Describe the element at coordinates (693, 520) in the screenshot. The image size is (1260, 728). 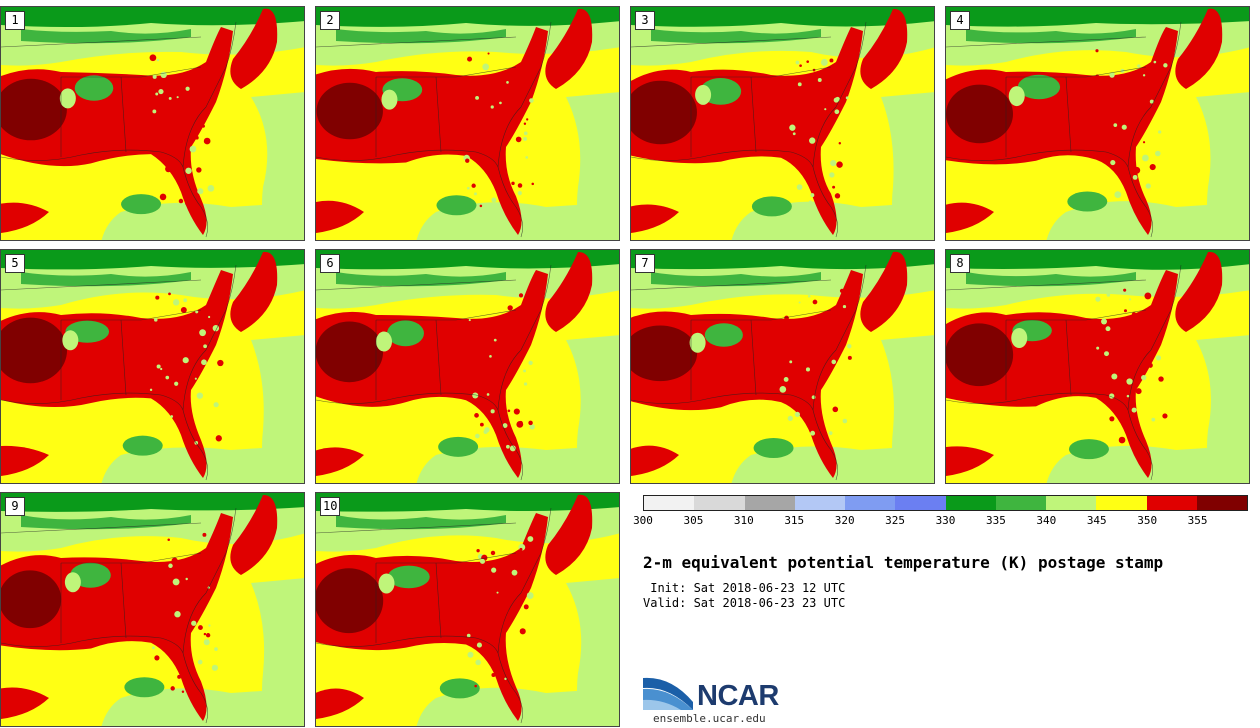
I see `colorbar-tick-label: 305` at that location.